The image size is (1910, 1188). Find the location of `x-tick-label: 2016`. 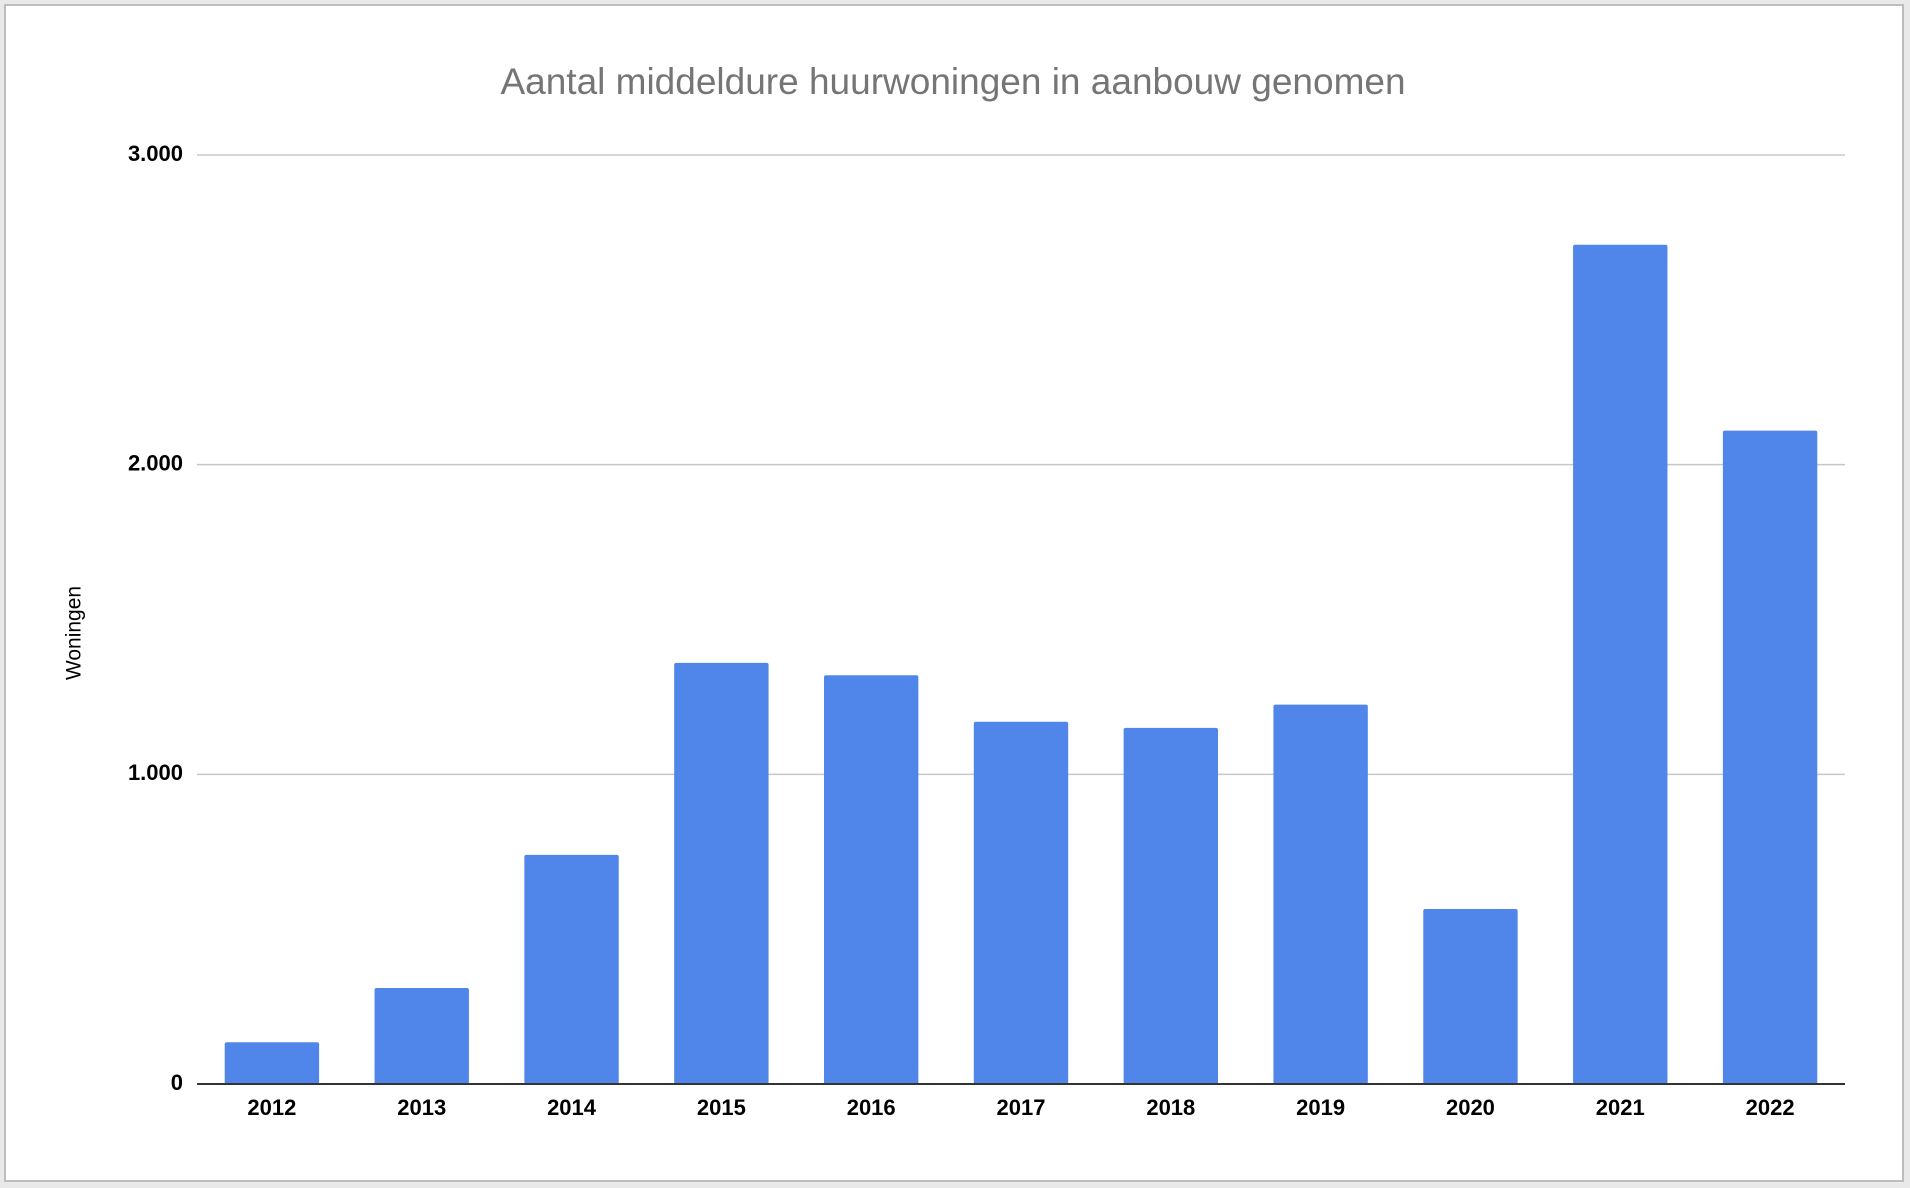

x-tick-label: 2016 is located at coordinates (871, 1107).